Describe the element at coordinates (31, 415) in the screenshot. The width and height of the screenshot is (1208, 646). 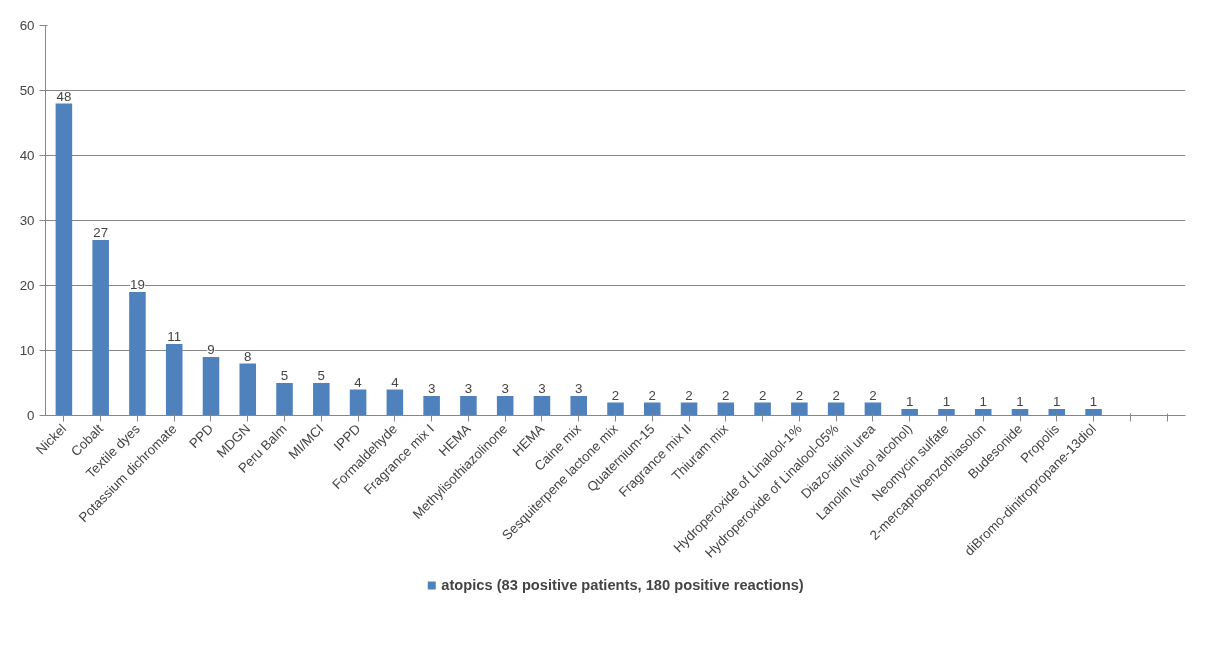
I see `y-tick-label: 0` at that location.